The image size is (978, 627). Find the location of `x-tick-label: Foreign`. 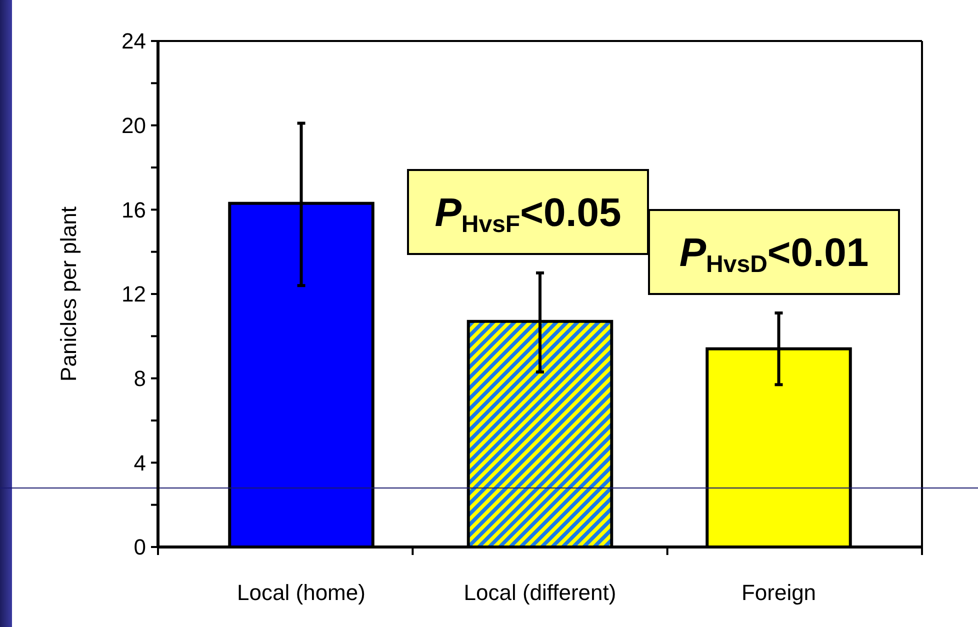

x-tick-label: Foreign is located at coordinates (778, 592).